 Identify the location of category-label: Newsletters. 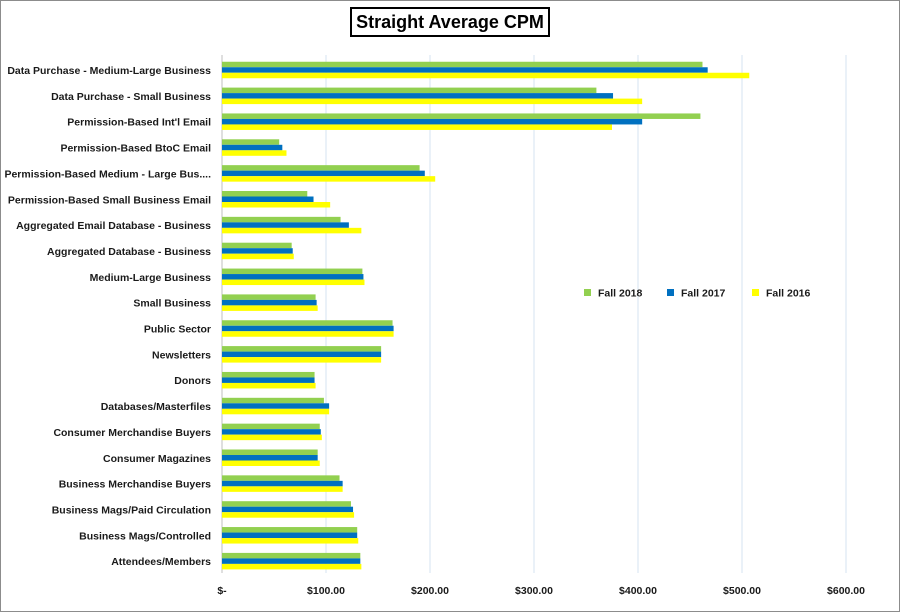
(181, 355).